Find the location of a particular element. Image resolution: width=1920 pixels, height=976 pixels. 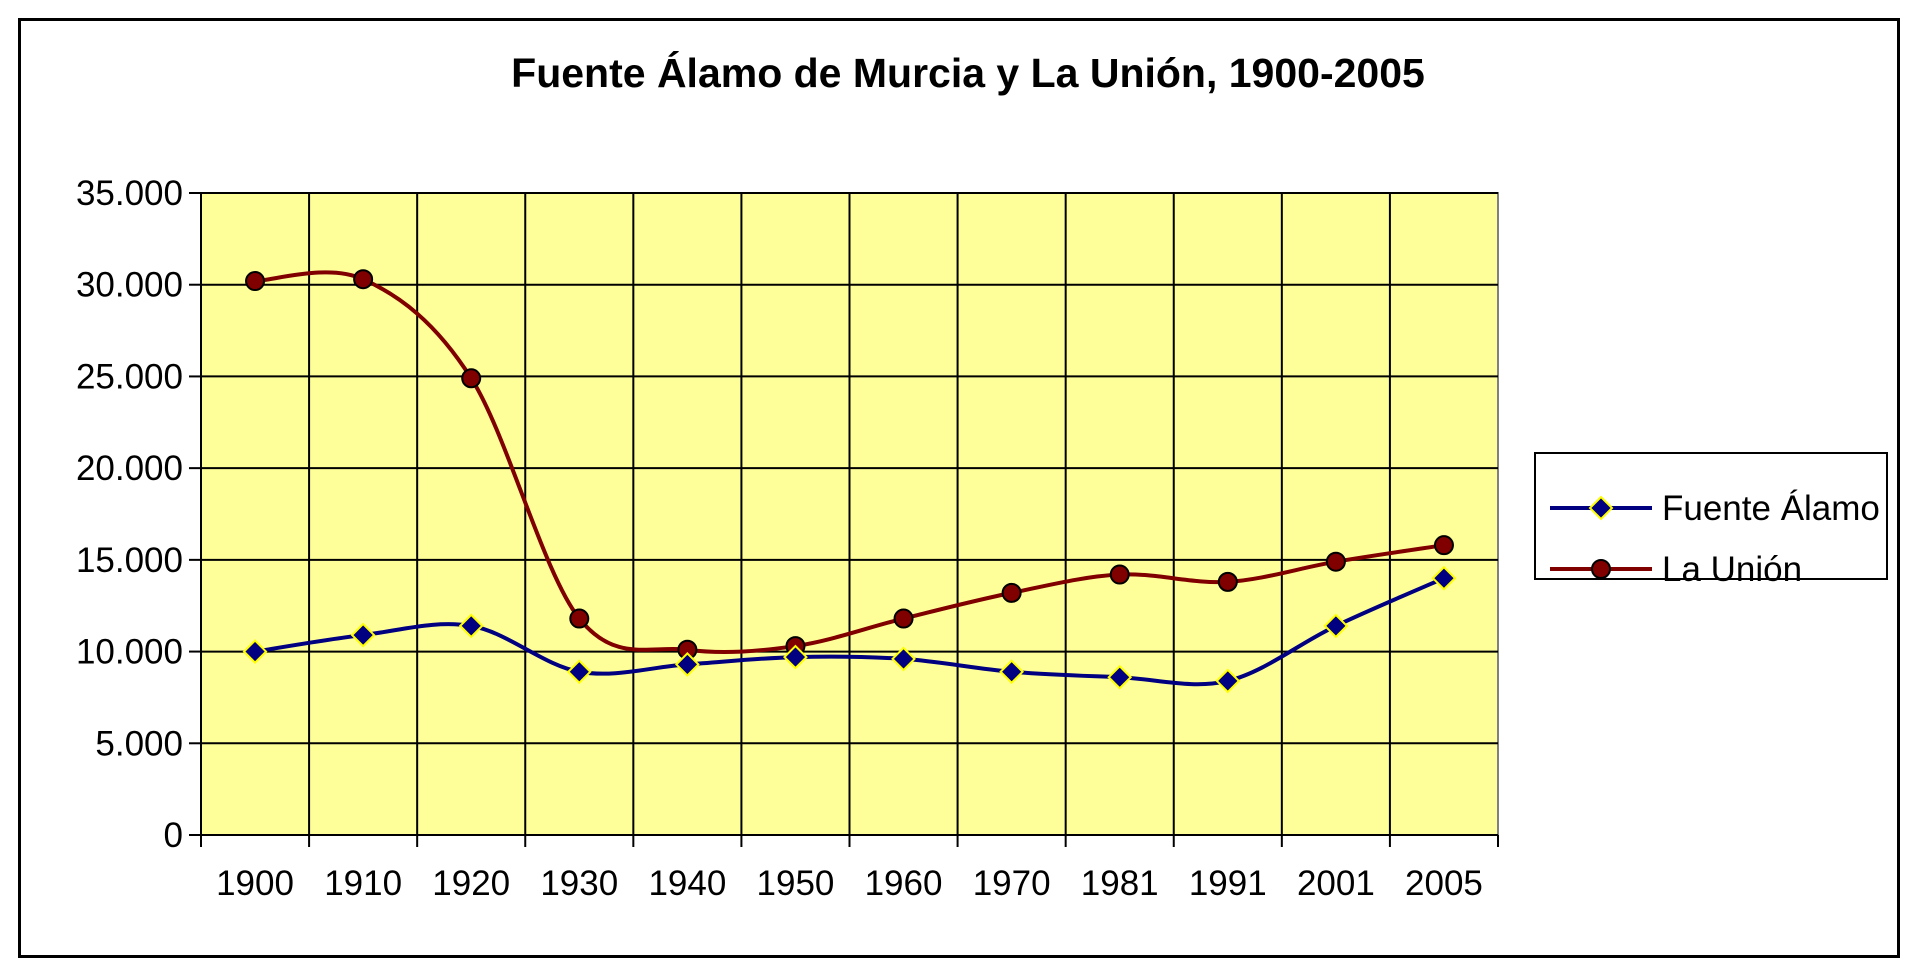

y-tick-label: 35.000 is located at coordinates (129, 193).